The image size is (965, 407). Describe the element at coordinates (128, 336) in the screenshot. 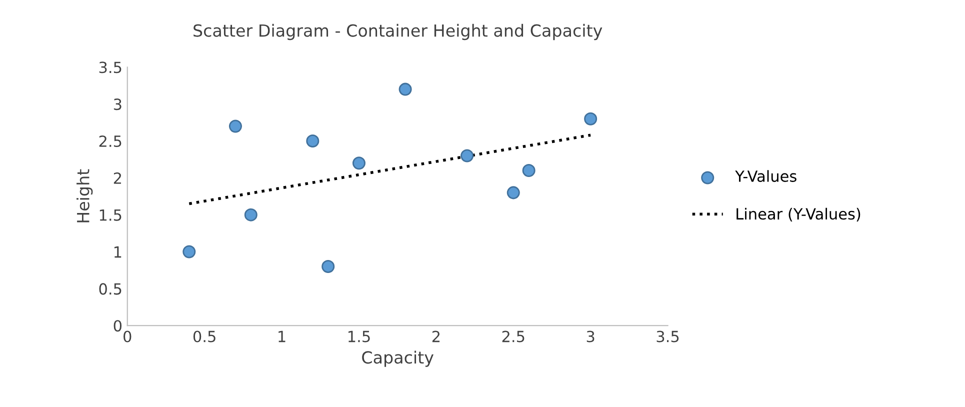

I see `x-tick-label: 0` at that location.